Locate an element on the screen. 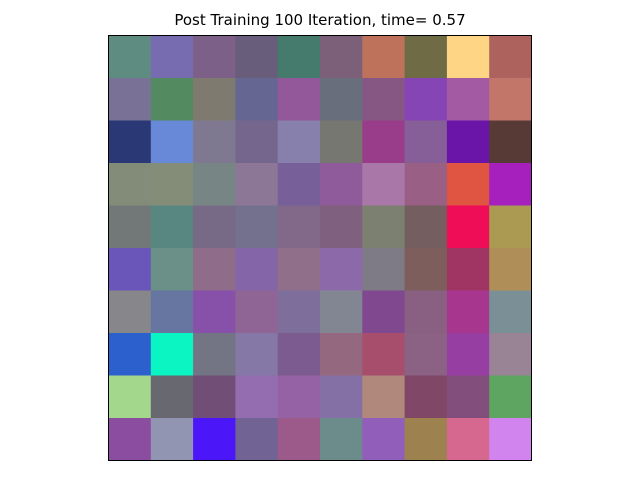 This screenshot has width=640, height=480. heatmap-cell-r3-c3 is located at coordinates (257, 184).